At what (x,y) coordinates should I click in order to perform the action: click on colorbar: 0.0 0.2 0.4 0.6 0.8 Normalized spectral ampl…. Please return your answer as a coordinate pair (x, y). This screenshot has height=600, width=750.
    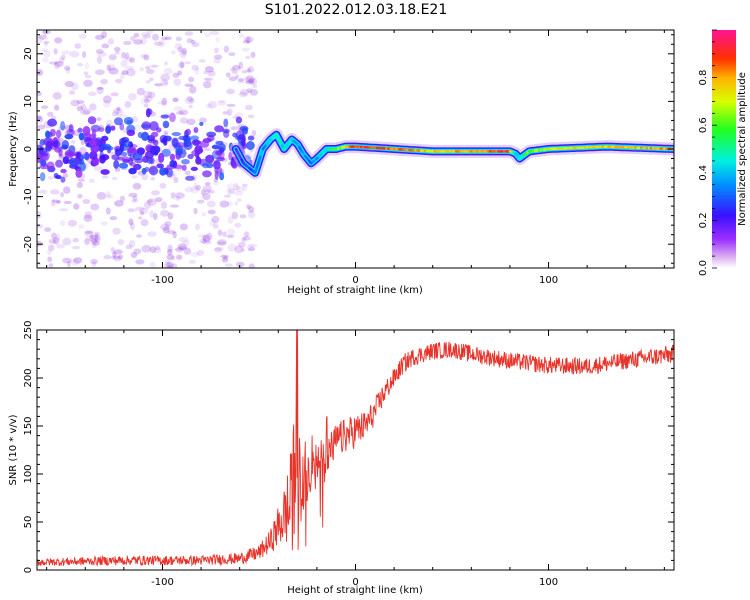
    Looking at the image, I should click on (723, 152).